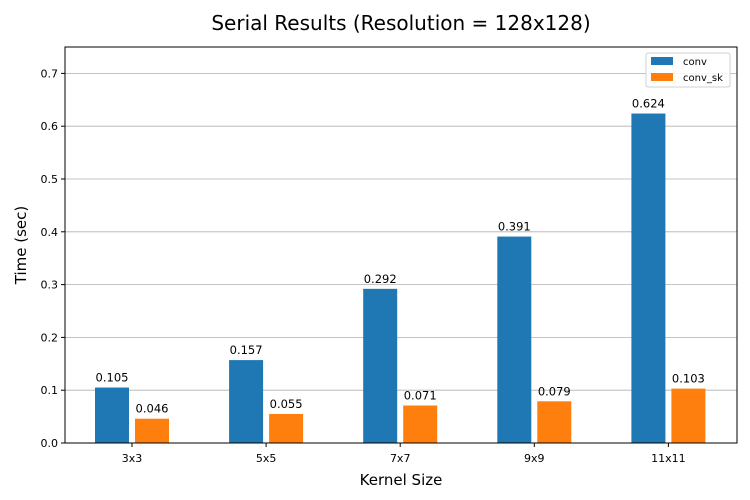 This screenshot has height=500, width=750. Describe the element at coordinates (53, 258) in the screenshot. I see `y-axis-ticks: 0.0 0.1 0.2 0.3 0.4 0.5 0.6 0.7` at that location.